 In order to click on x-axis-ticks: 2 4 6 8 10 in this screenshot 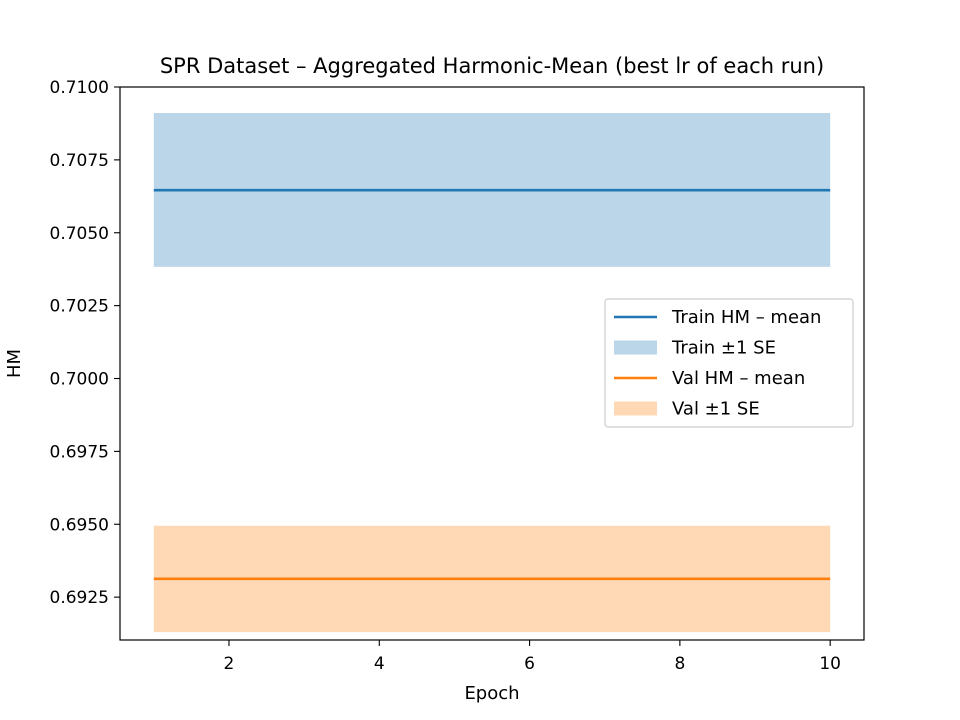, I will do `click(532, 657)`.